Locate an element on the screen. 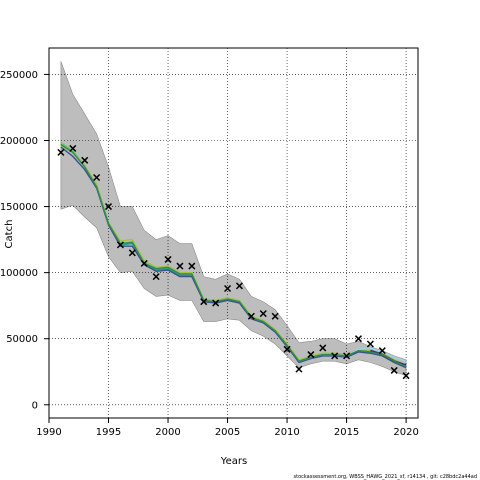 The image size is (480, 480). x-tick-label-2015: 2015 is located at coordinates (346, 432).